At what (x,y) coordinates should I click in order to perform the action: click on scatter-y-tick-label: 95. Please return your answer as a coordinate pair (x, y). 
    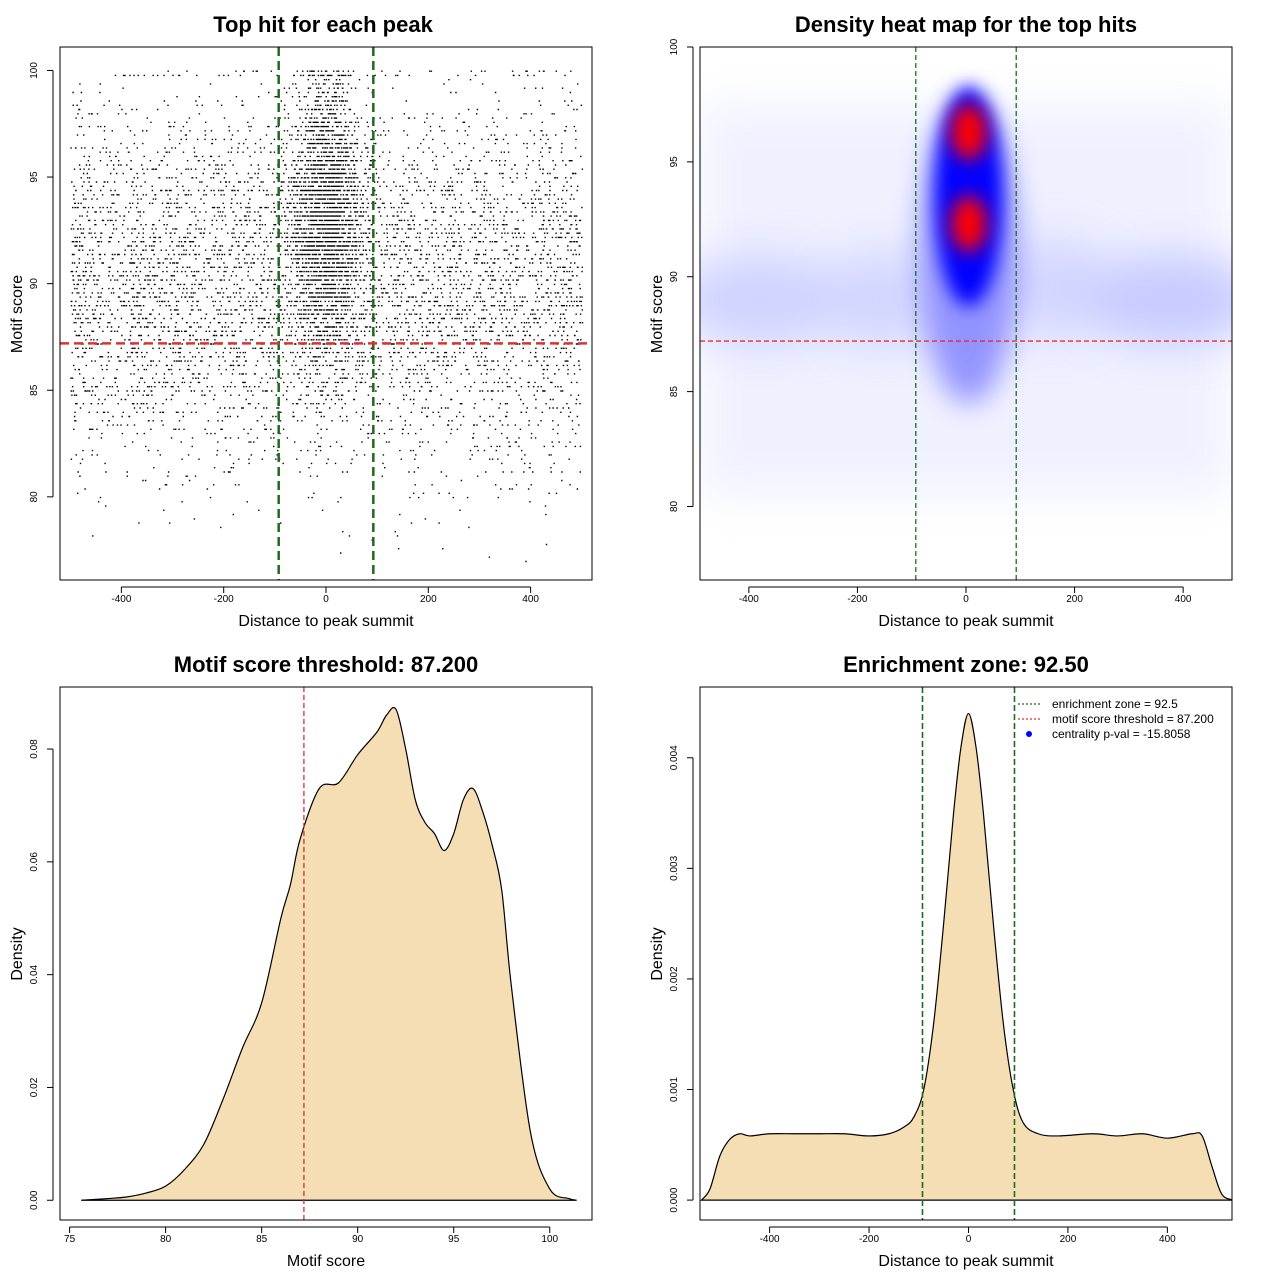
    Looking at the image, I should click on (34, 177).